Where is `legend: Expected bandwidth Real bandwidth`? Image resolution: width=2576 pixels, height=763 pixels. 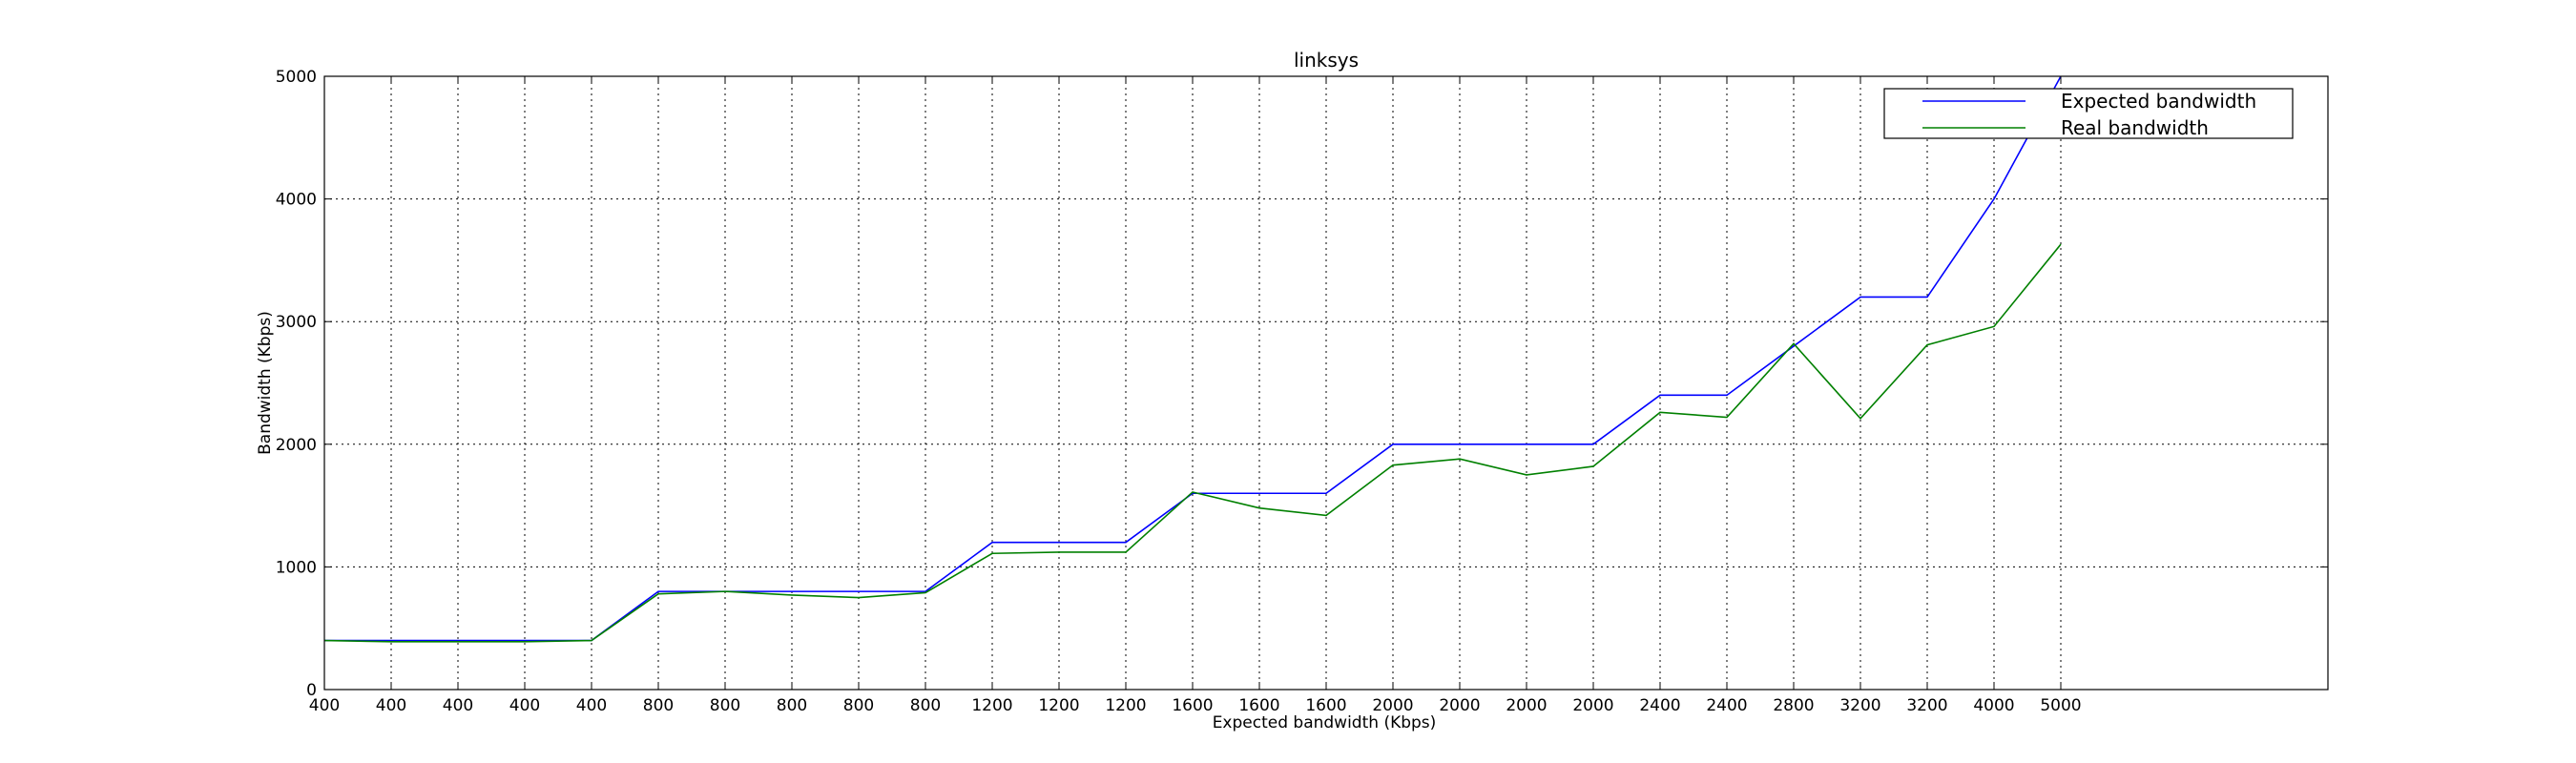
legend: Expected bandwidth Real bandwidth is located at coordinates (2088, 113).